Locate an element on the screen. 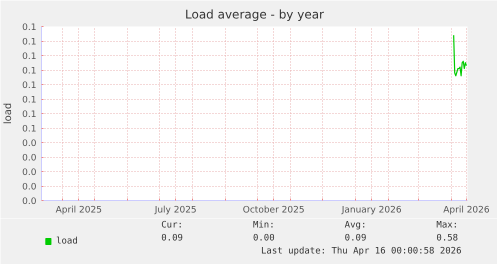  x-tick-label: July 2025 is located at coordinates (175, 211).